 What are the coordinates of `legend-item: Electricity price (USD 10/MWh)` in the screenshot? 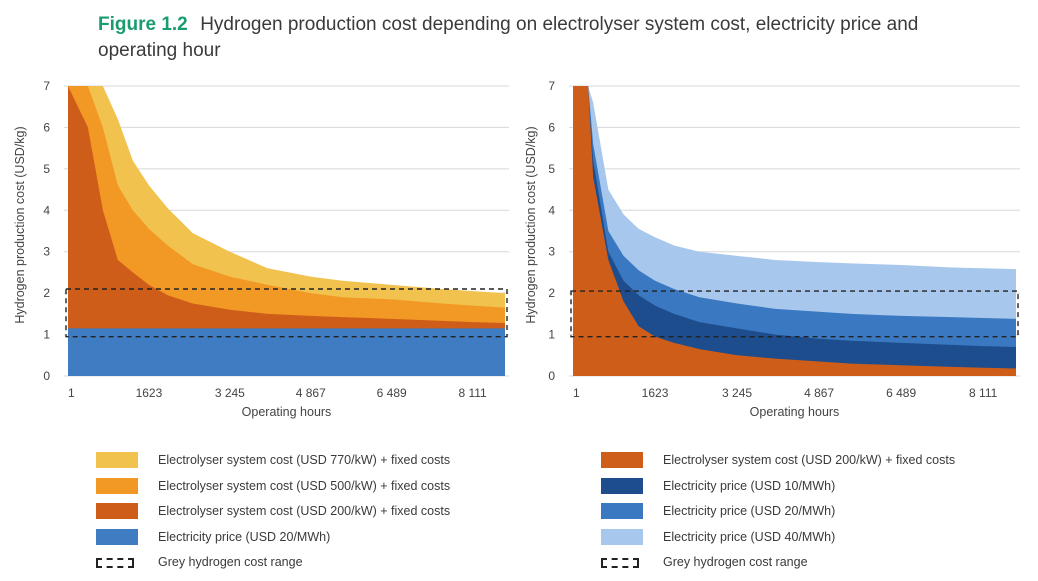 It's located at (816, 486).